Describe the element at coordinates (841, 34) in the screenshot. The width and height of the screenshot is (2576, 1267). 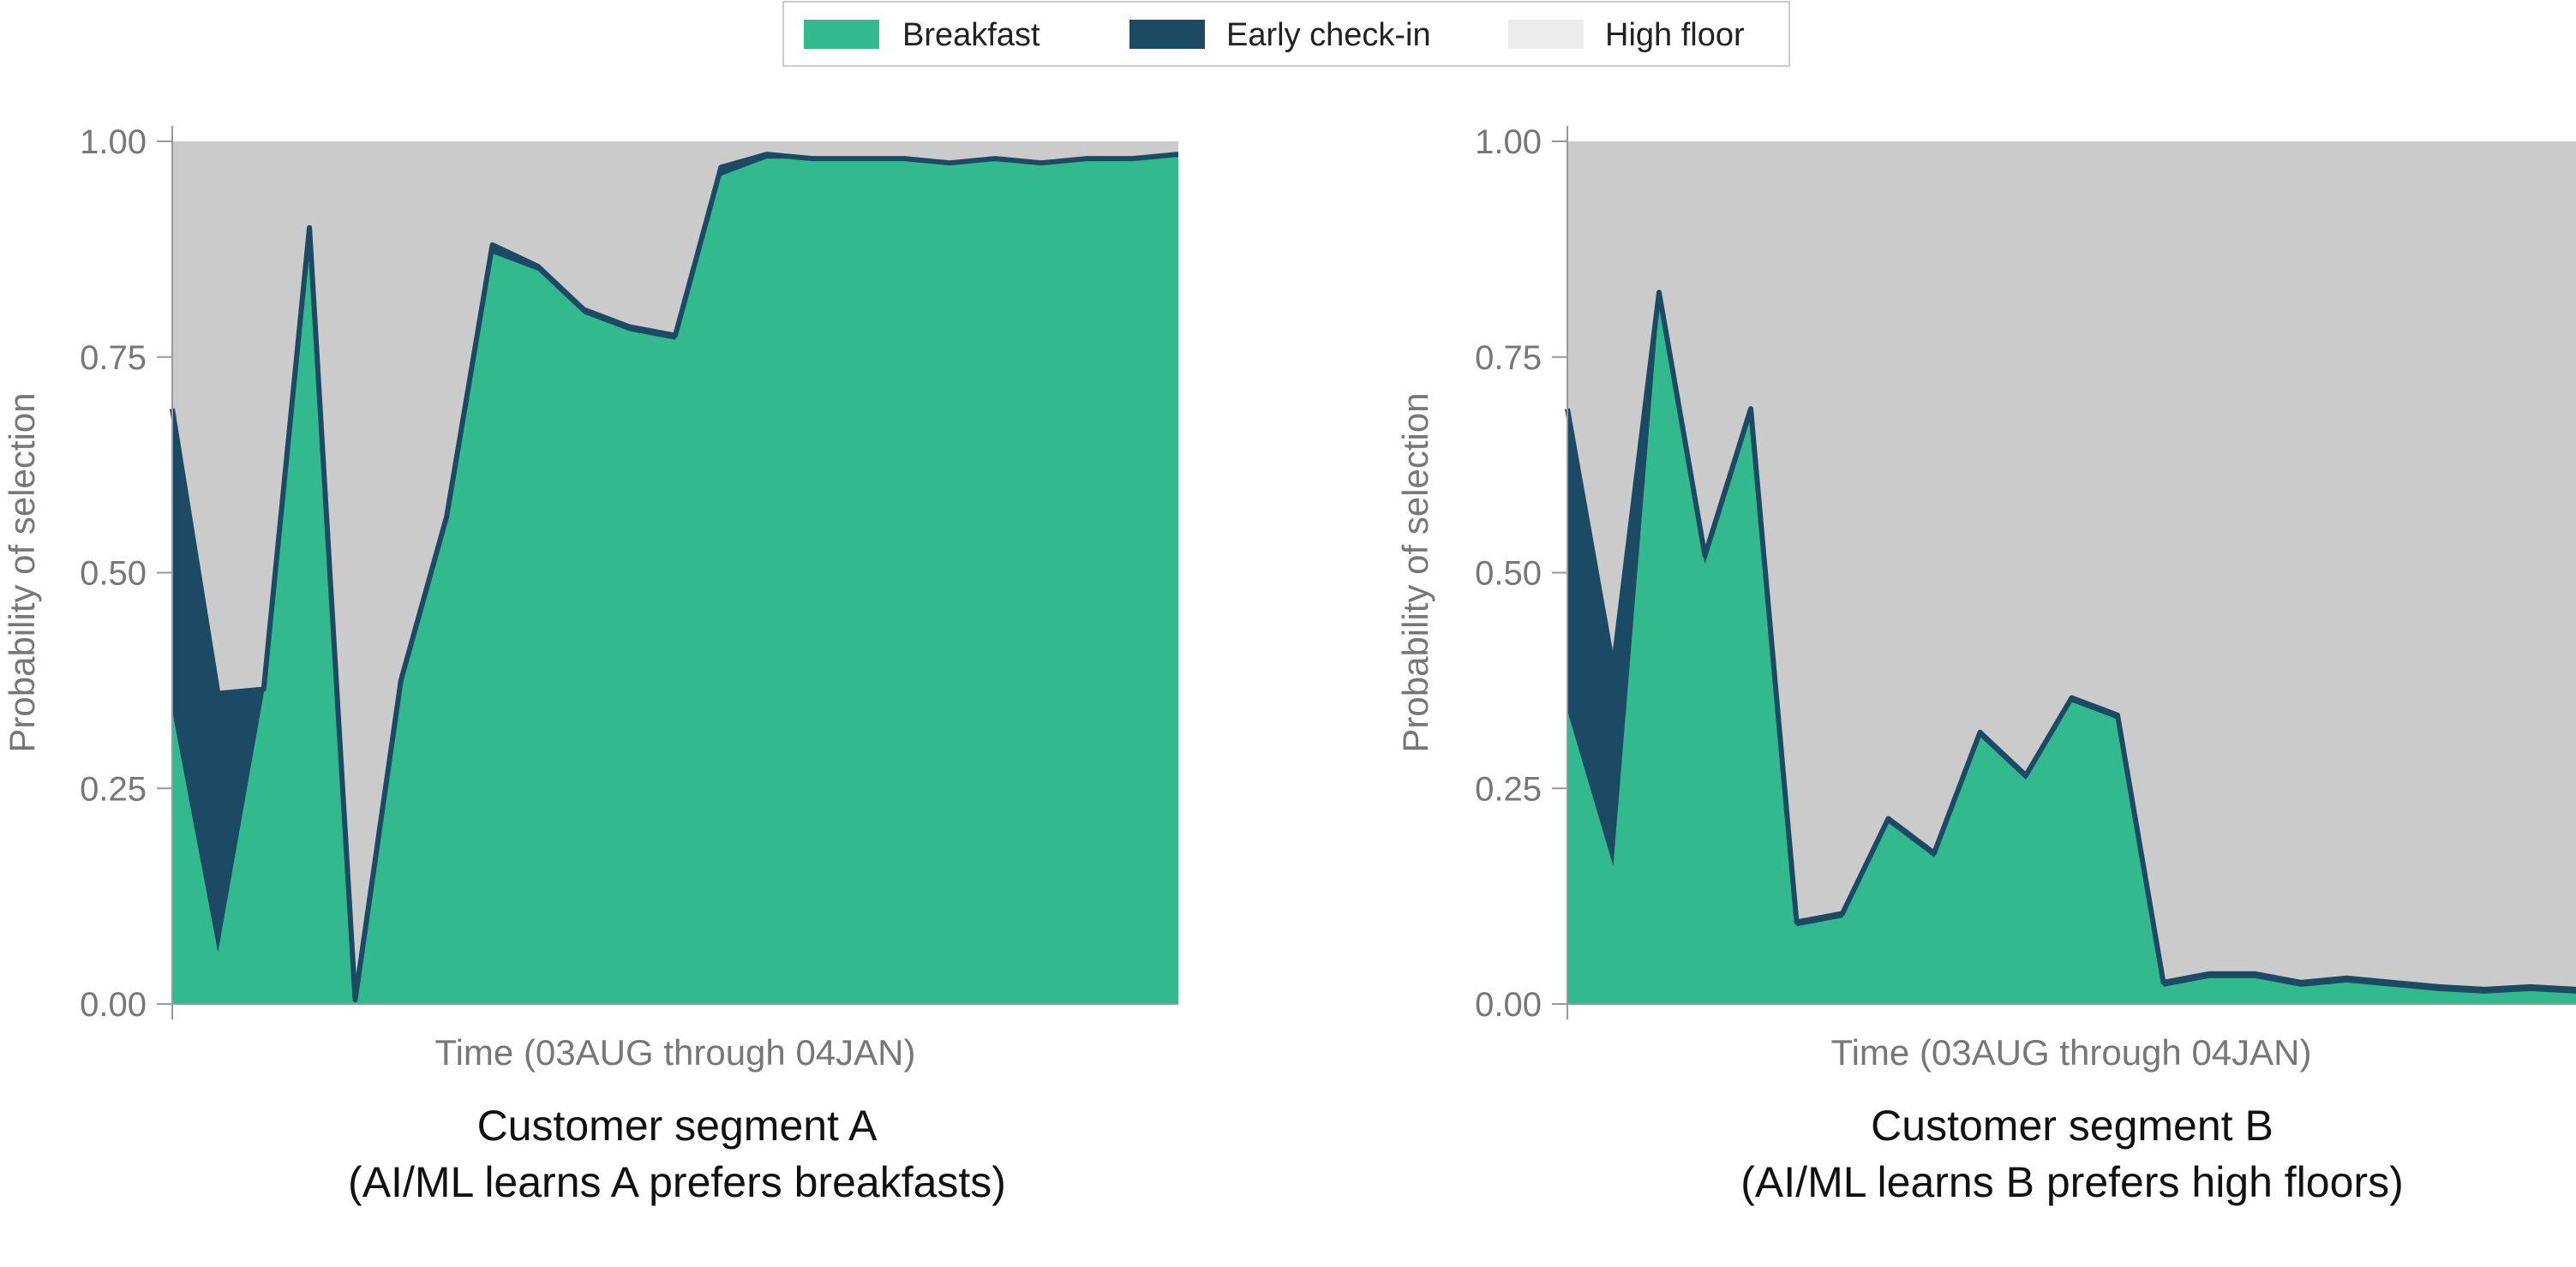
I see `legend-swatch-breakfast` at that location.